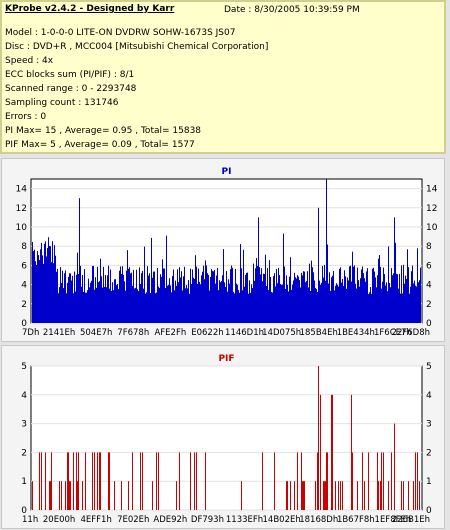  Describe the element at coordinates (24, 286) in the screenshot. I see `y-tick-label-left: 4` at that location.